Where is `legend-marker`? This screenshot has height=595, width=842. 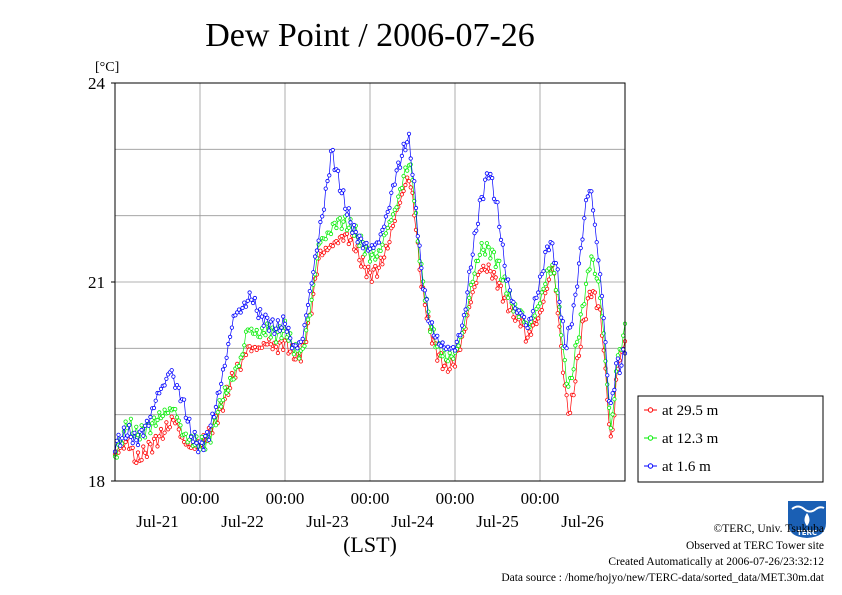
legend-marker is located at coordinates (650, 410).